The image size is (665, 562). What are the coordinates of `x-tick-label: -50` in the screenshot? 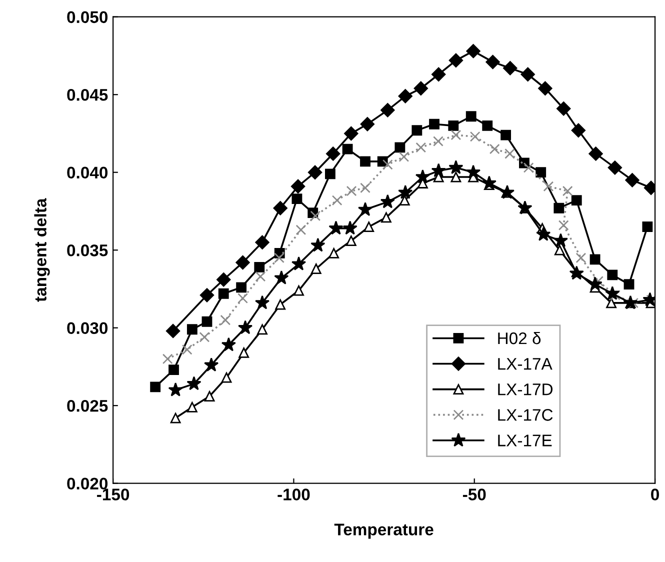 It's located at (474, 494).